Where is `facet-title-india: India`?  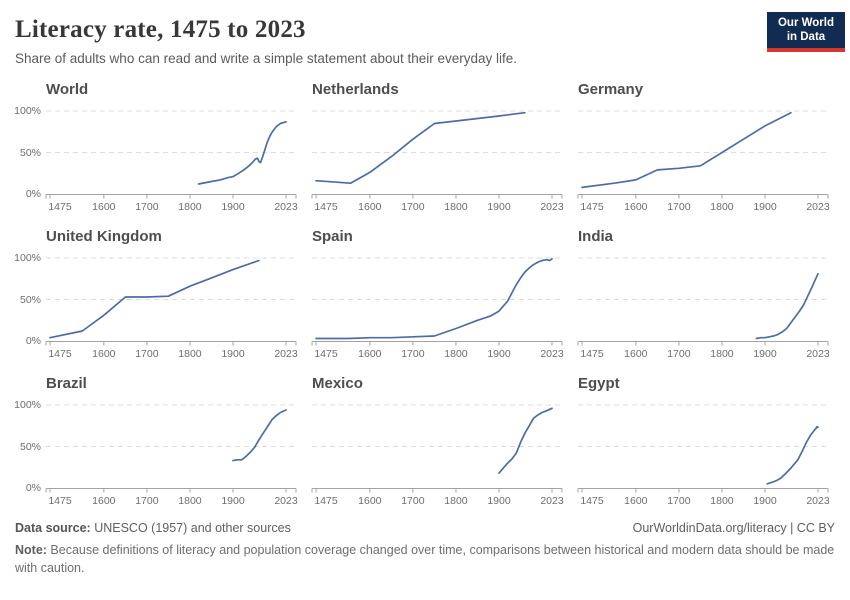 facet-title-india: India is located at coordinates (596, 236).